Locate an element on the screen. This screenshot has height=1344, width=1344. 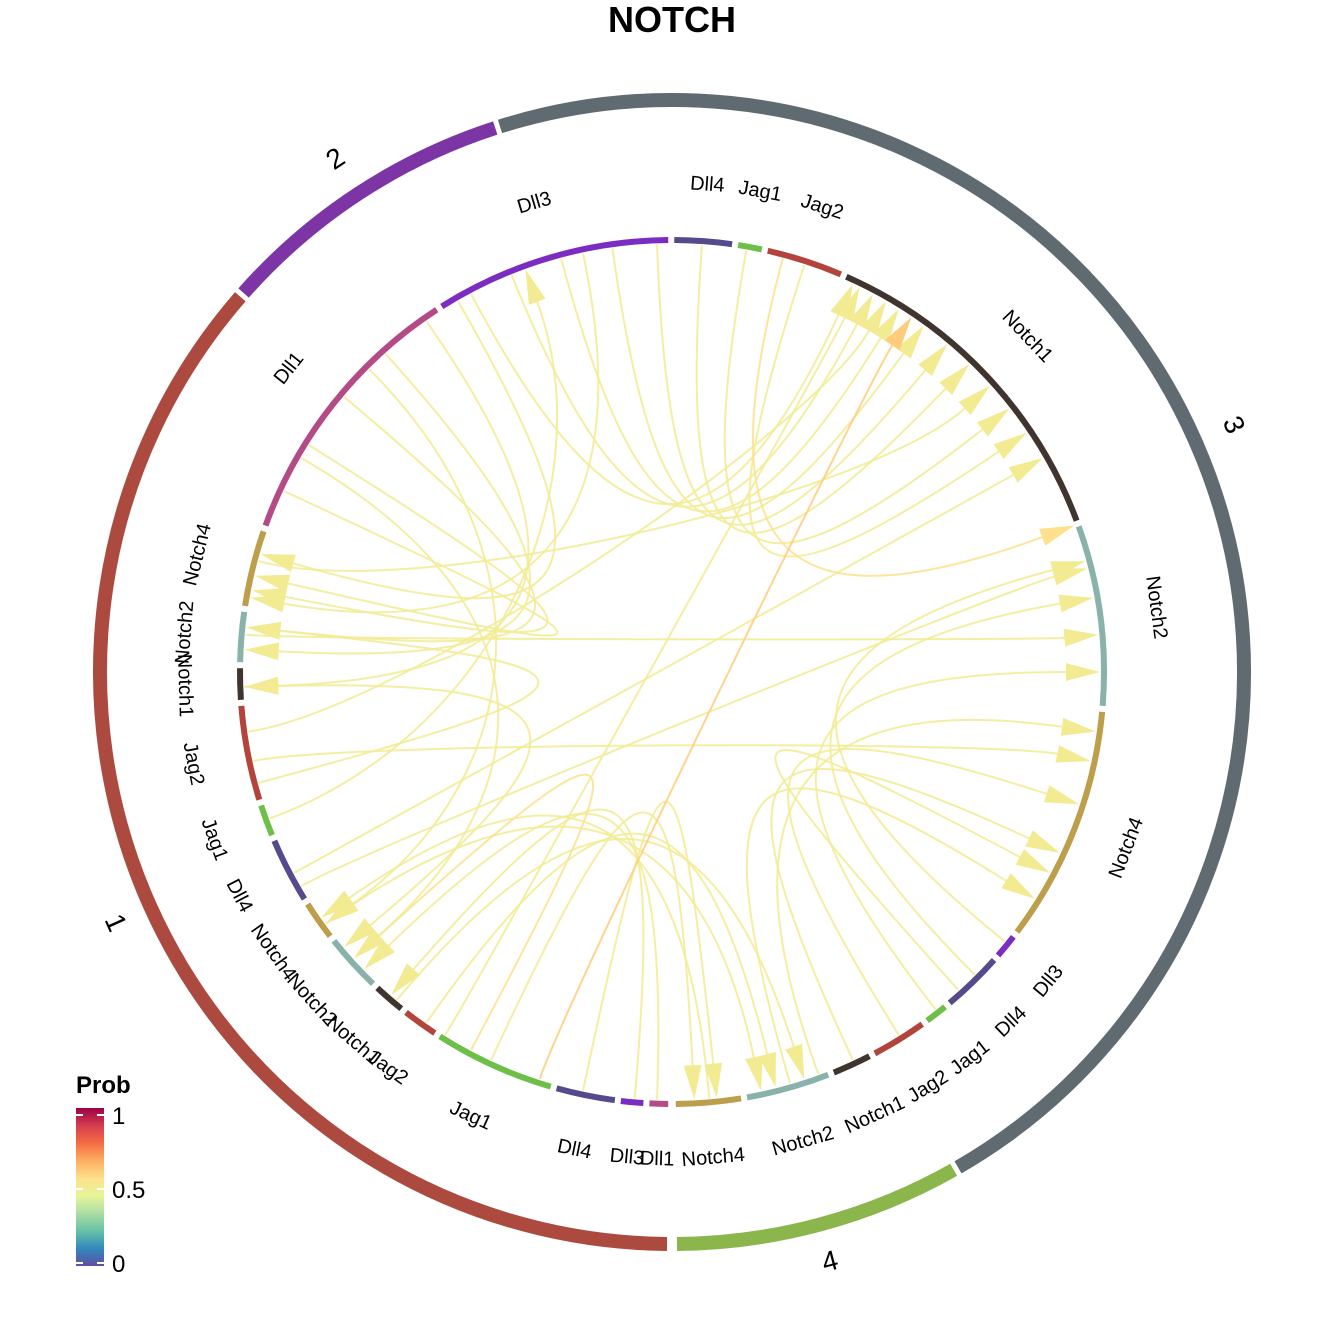
sector-arc-notch2 is located at coordinates (1091, 616).